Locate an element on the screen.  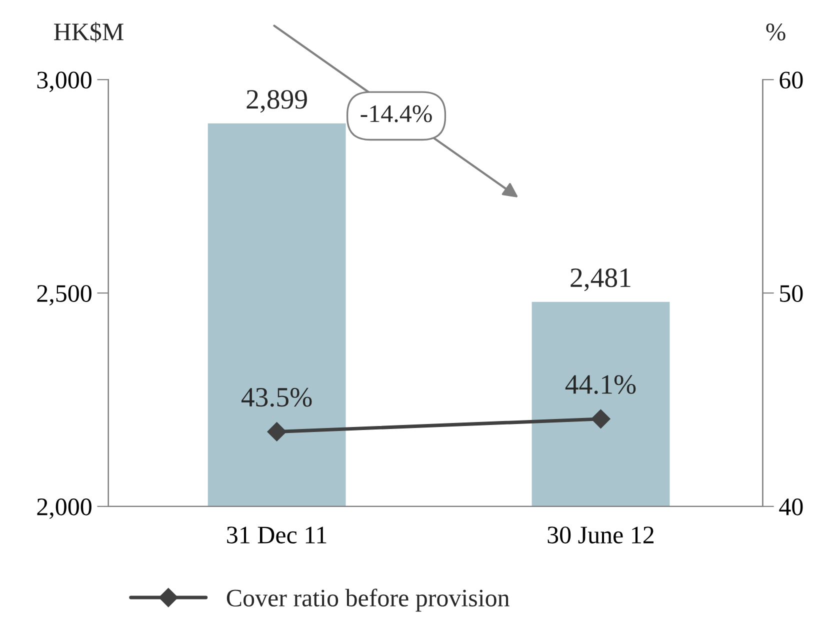
y2-tick-label: 40 is located at coordinates (791, 507).